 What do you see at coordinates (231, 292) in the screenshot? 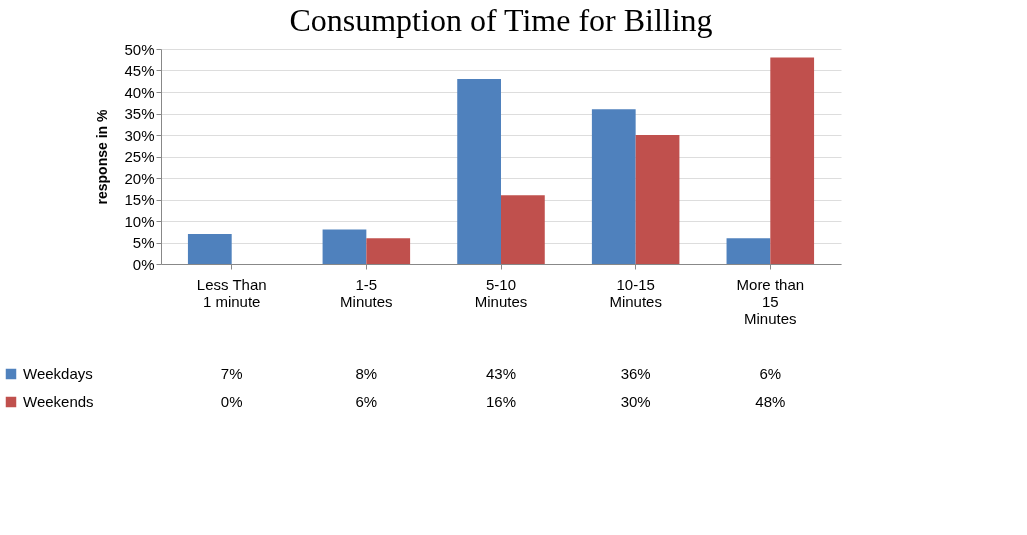
I see `x-tick-label: Less Than 1 minute` at bounding box center [231, 292].